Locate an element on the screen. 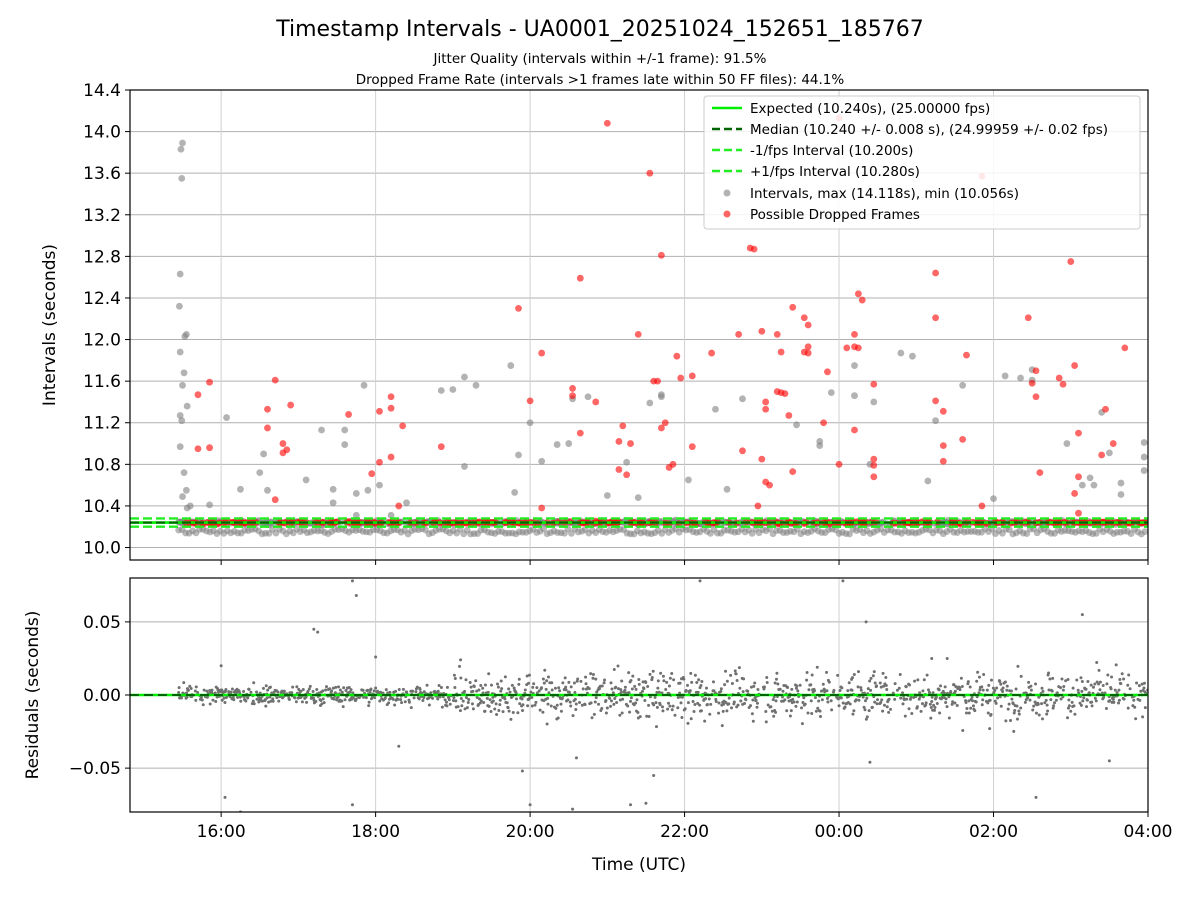 Image resolution: width=1200 pixels, height=904 pixels. top-y-tick-label: 14.4 is located at coordinates (102, 91).